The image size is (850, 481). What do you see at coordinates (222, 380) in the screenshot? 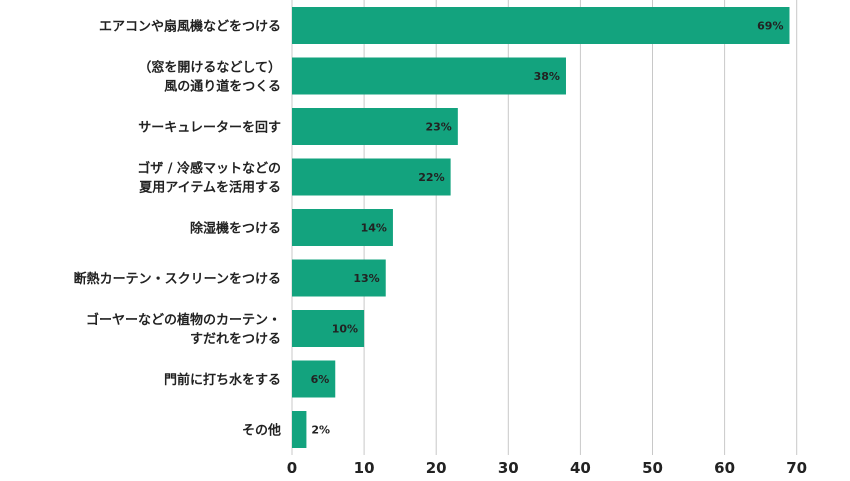
I see `category-label: 門前に打ち水をする` at bounding box center [222, 380].